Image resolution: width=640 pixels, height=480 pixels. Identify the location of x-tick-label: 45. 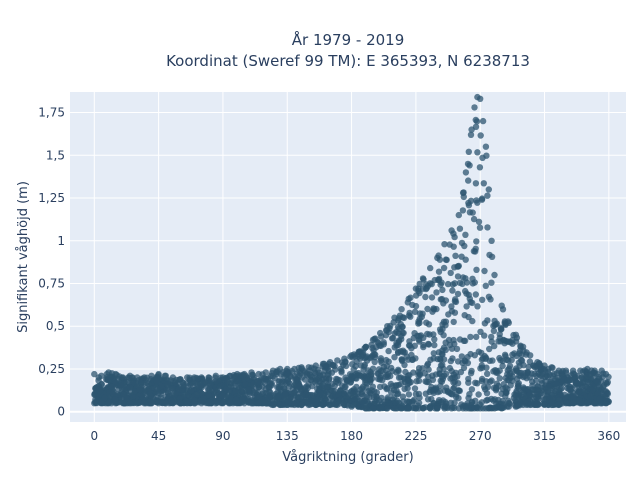
(158, 436).